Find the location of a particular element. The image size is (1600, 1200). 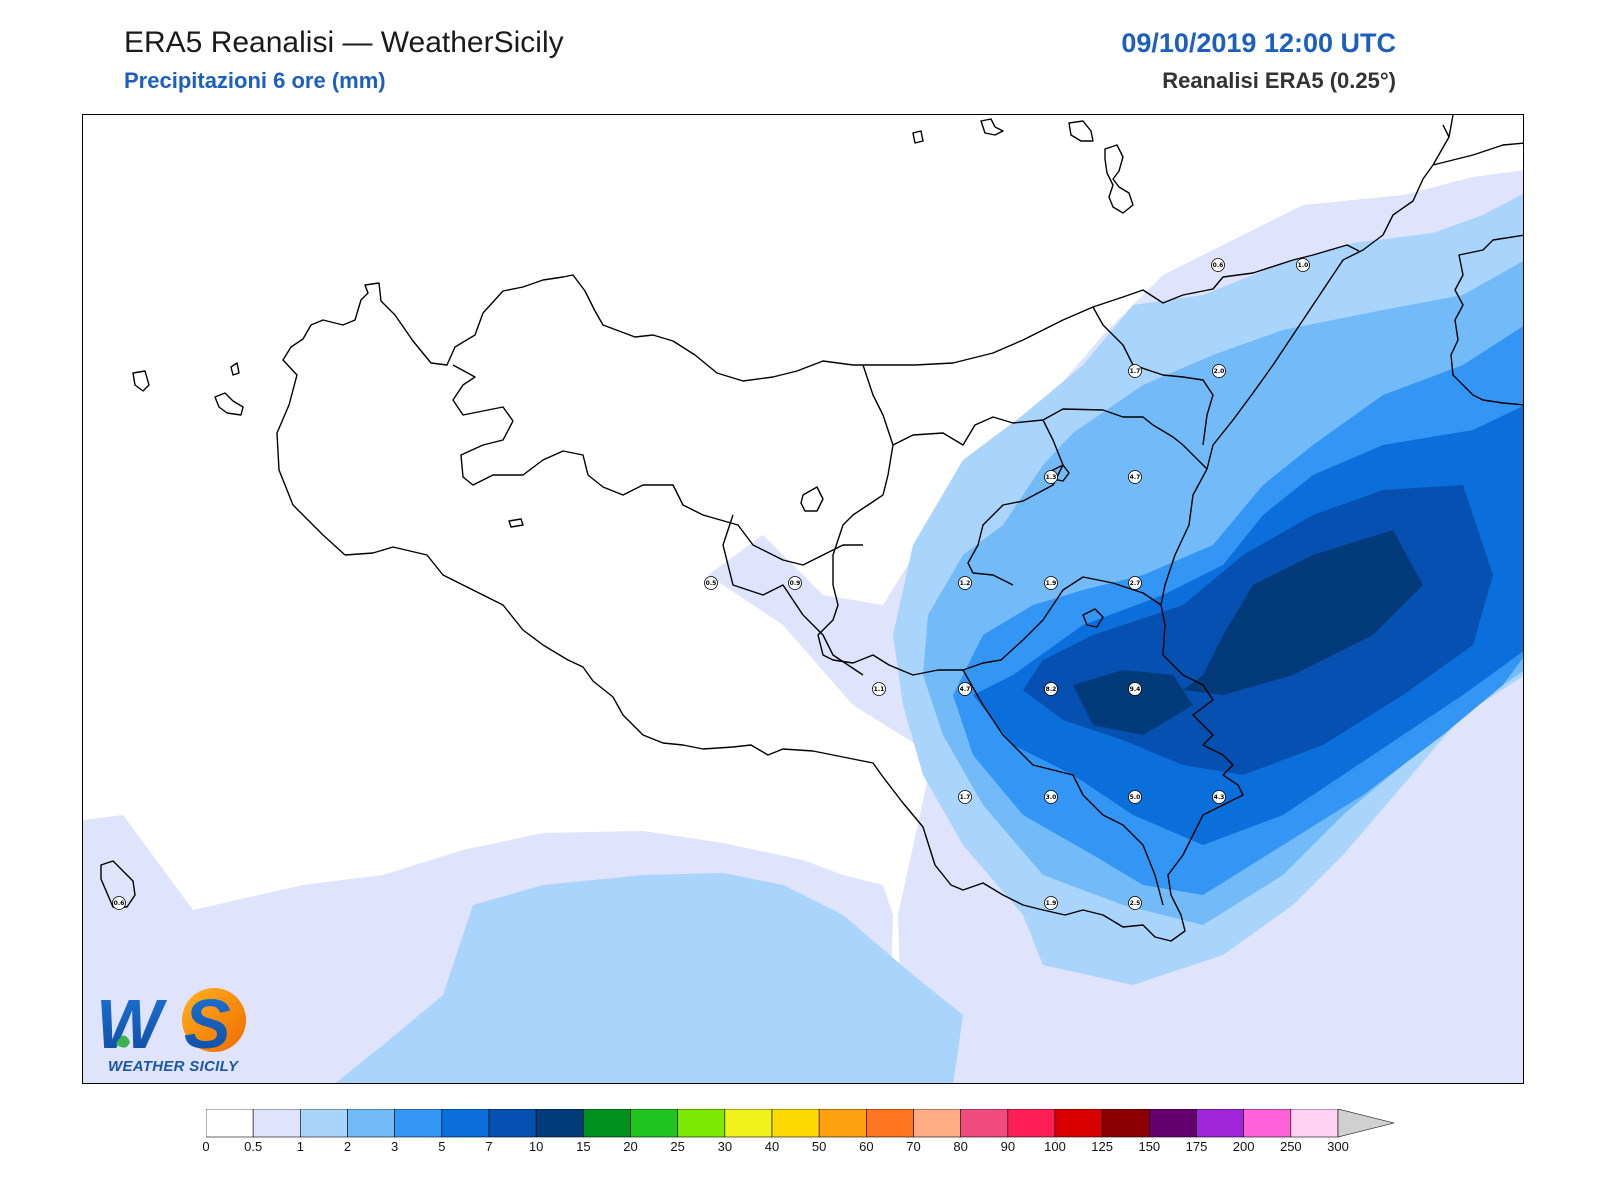

station-value: 8.2 is located at coordinates (1051, 689).